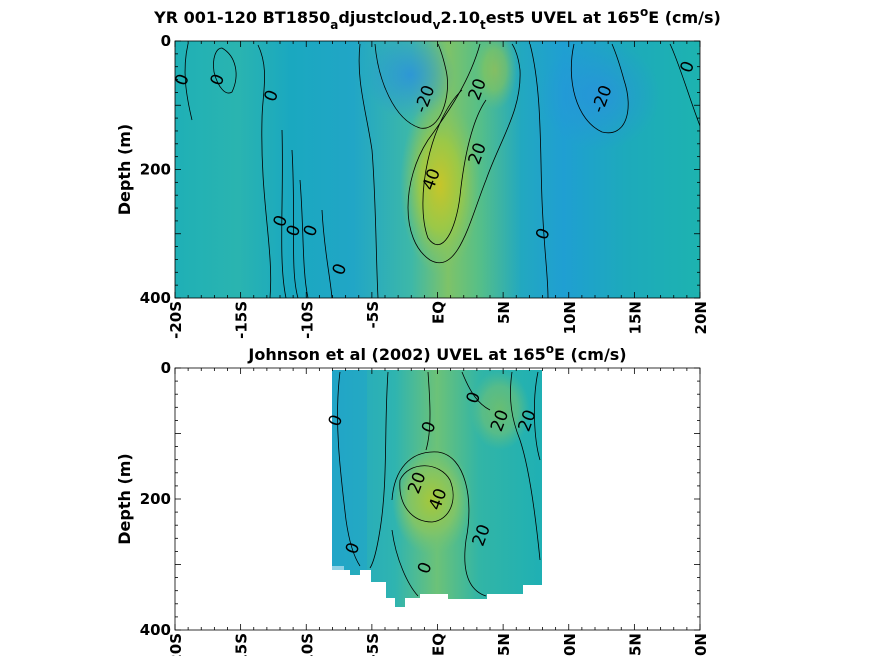  Describe the element at coordinates (166, 41) in the screenshot. I see `top-y-tick-label: 0` at that location.